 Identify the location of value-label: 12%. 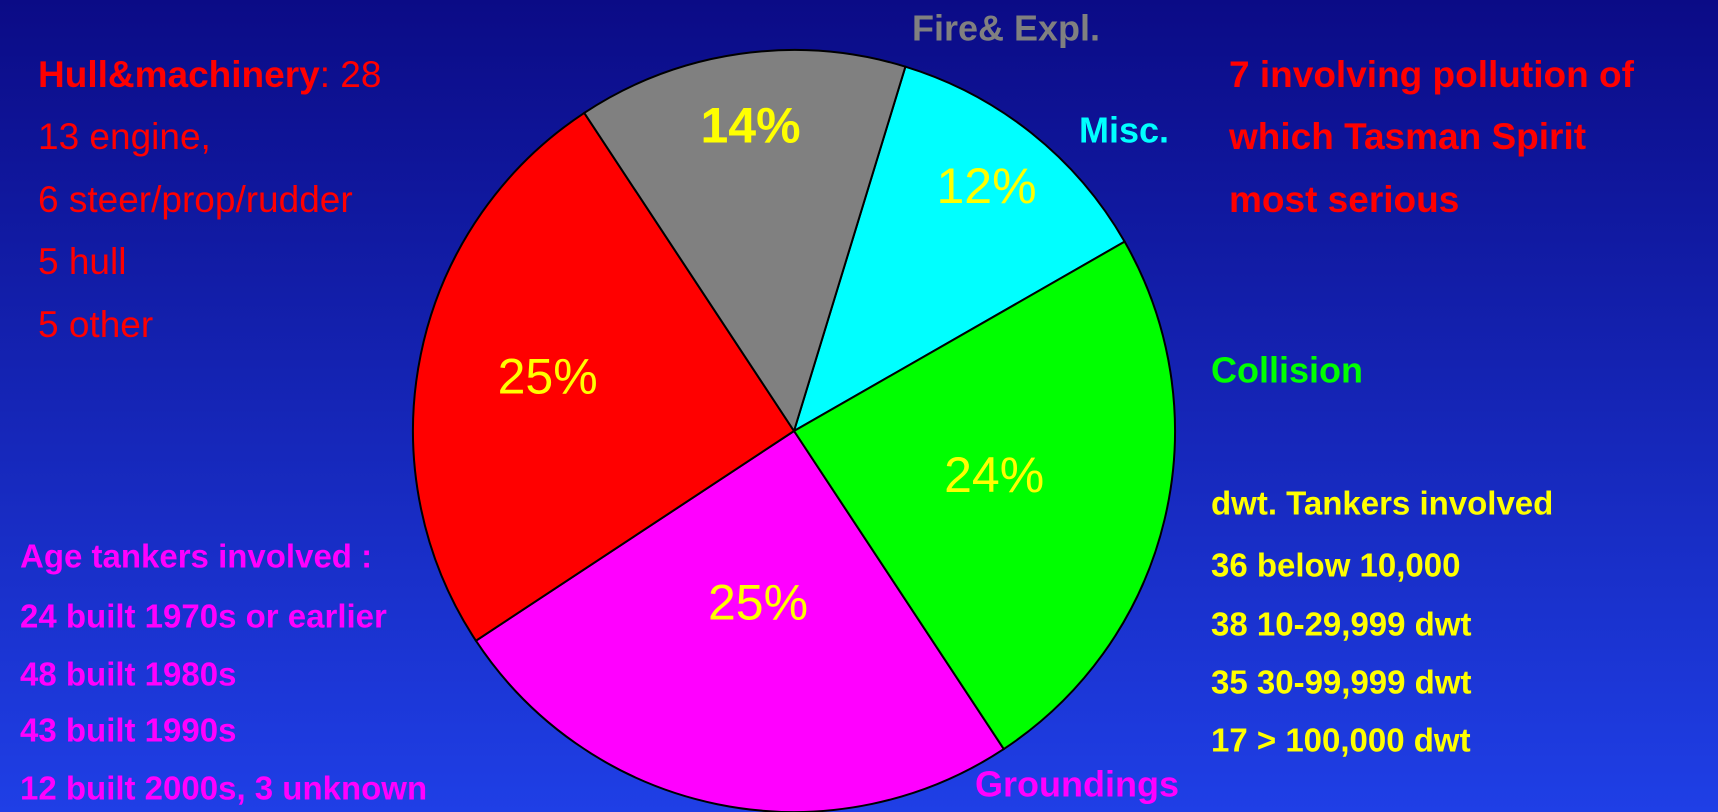
(986, 186).